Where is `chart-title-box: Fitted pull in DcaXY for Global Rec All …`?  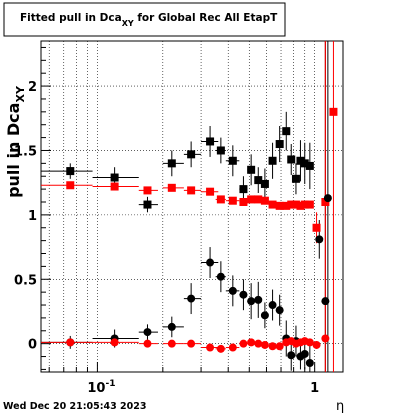
chart-title-box: Fitted pull in DcaXY for Global Rec All … is located at coordinates (144, 19).